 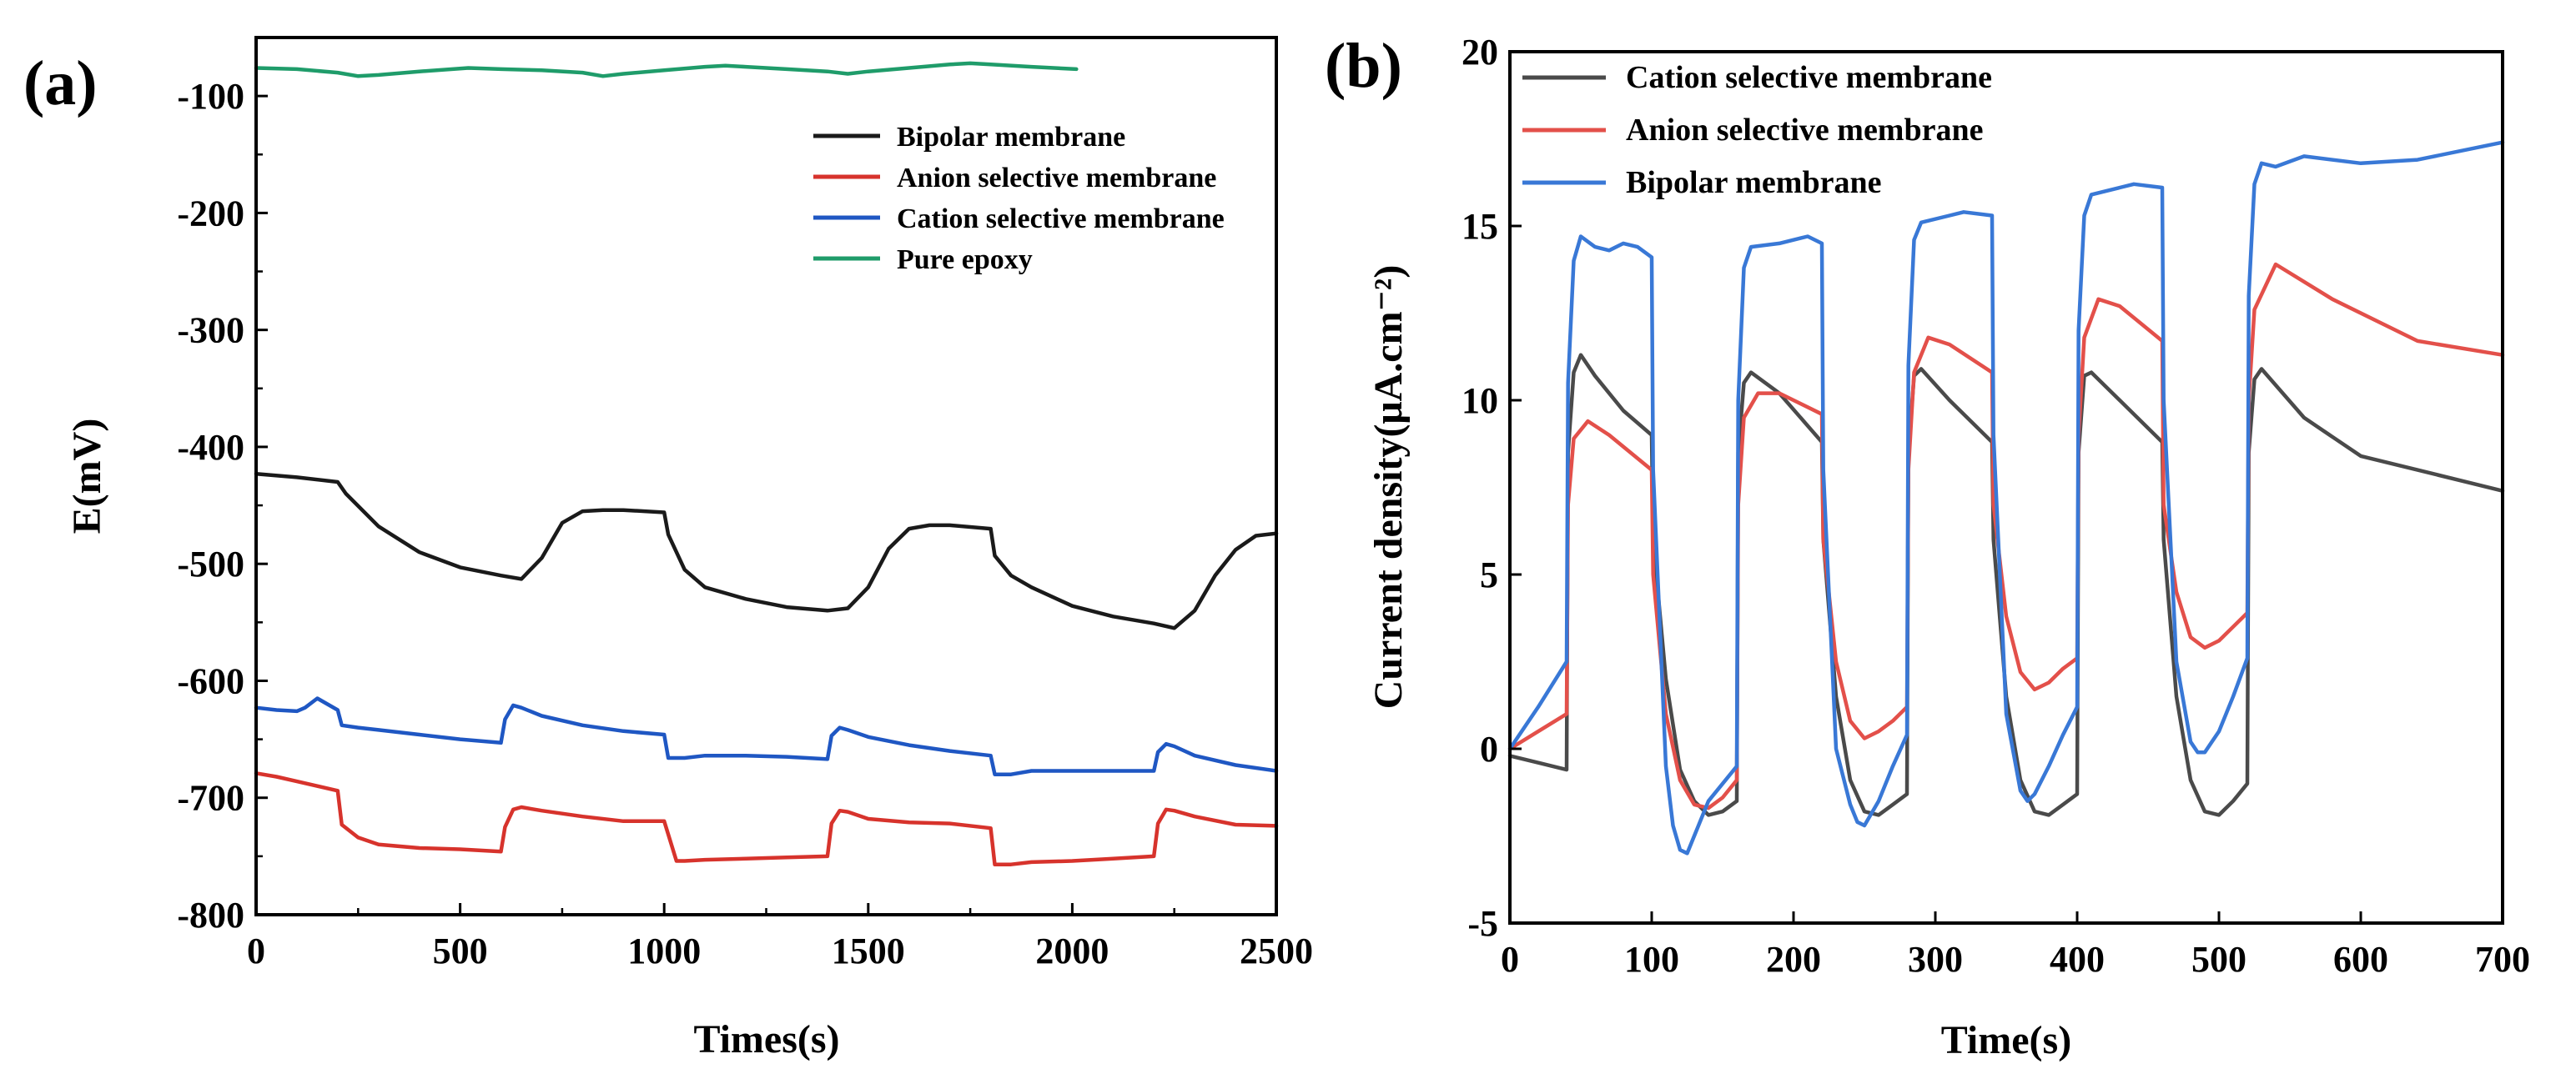 What do you see at coordinates (1276, 951) in the screenshot?
I see `a-x-tick-label: 2500` at bounding box center [1276, 951].